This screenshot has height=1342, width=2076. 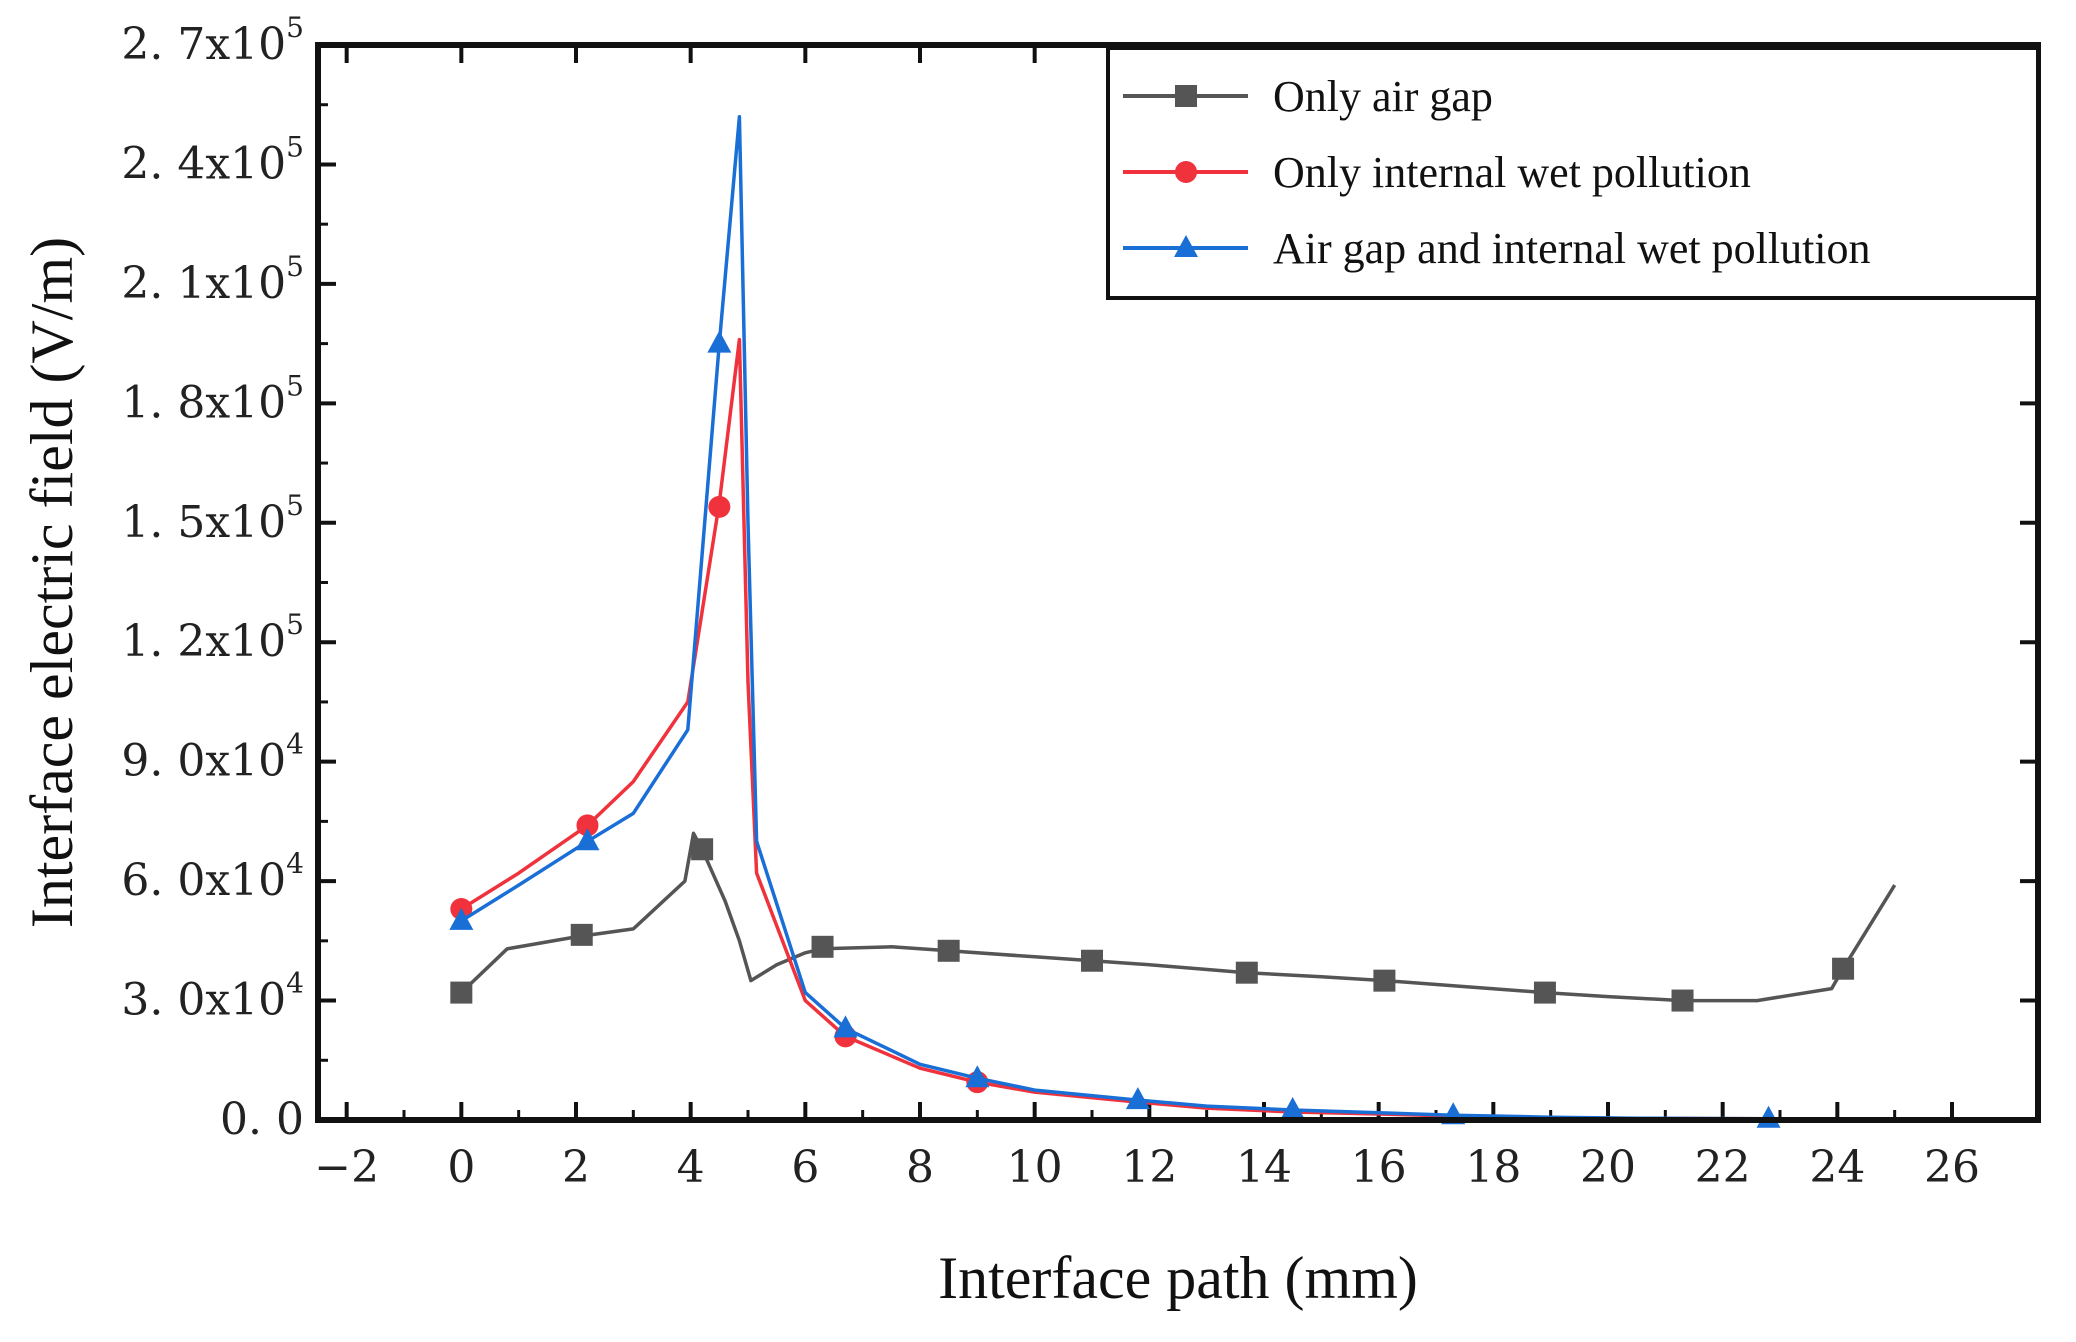 I want to click on legend-label: Only internal wet pollution, so click(x=1512, y=172).